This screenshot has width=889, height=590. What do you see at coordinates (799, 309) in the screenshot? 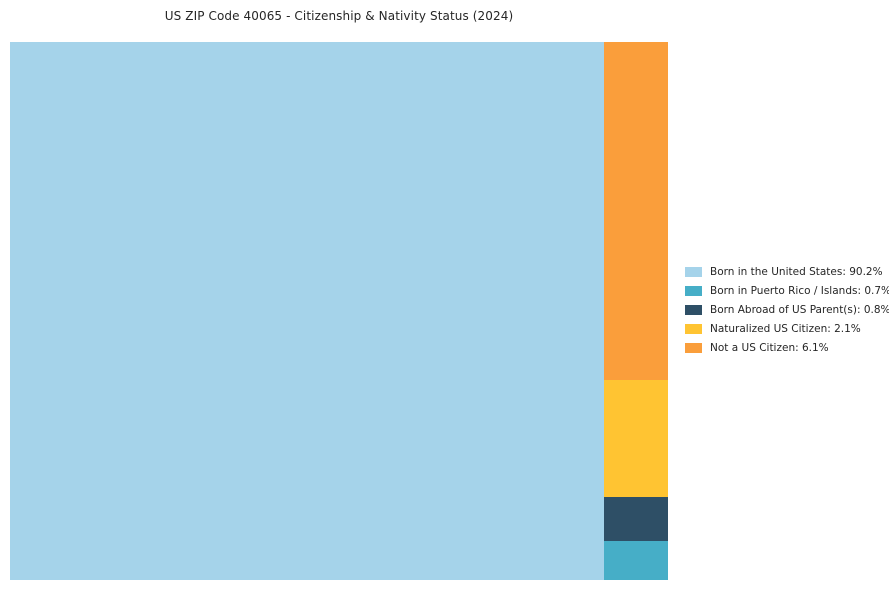
I see `legend-label: Born Abroad of US Parent(s): 0.8%` at bounding box center [799, 309].